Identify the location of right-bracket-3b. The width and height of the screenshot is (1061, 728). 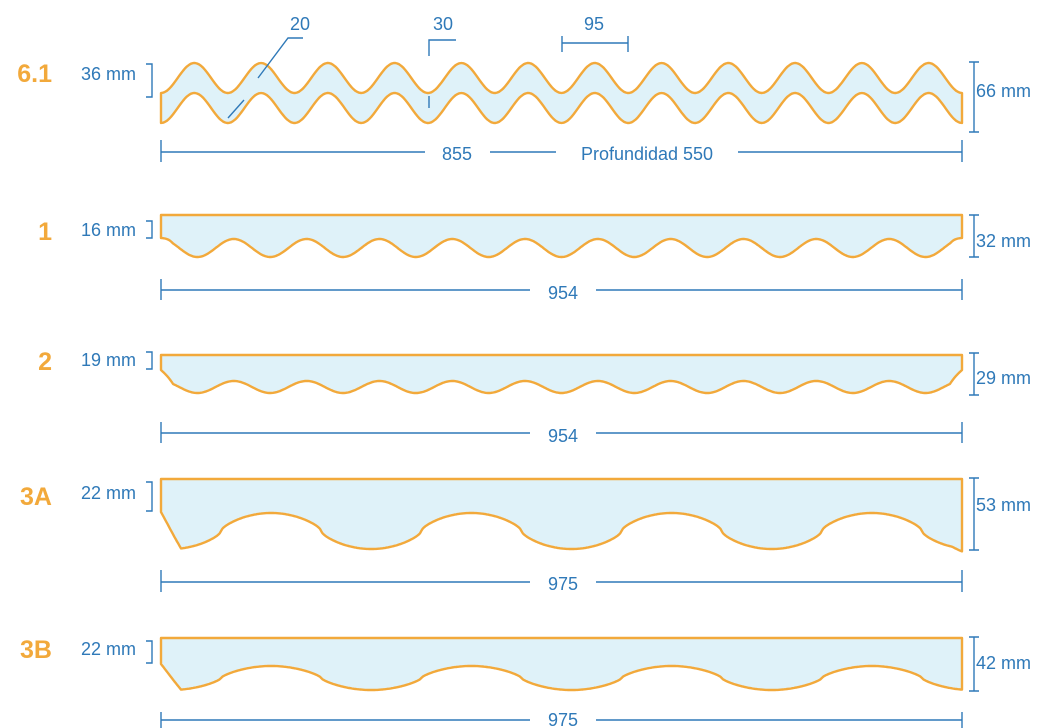
(974, 664).